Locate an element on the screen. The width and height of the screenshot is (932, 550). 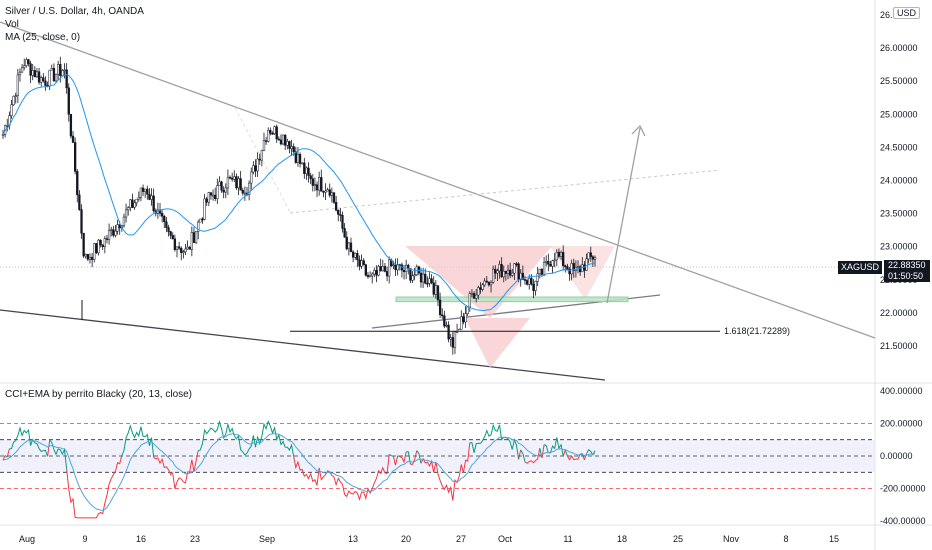
ma-label: MA (25, close, 0) is located at coordinates (43, 37).